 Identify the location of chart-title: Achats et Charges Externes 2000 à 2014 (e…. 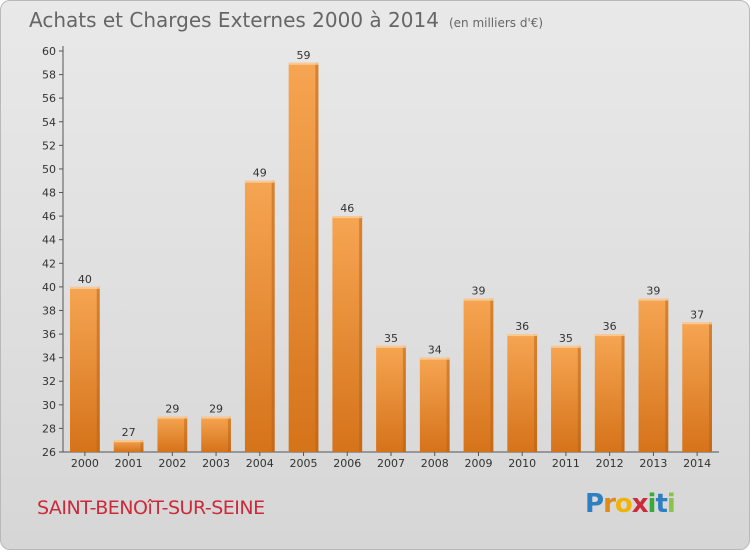
(286, 20).